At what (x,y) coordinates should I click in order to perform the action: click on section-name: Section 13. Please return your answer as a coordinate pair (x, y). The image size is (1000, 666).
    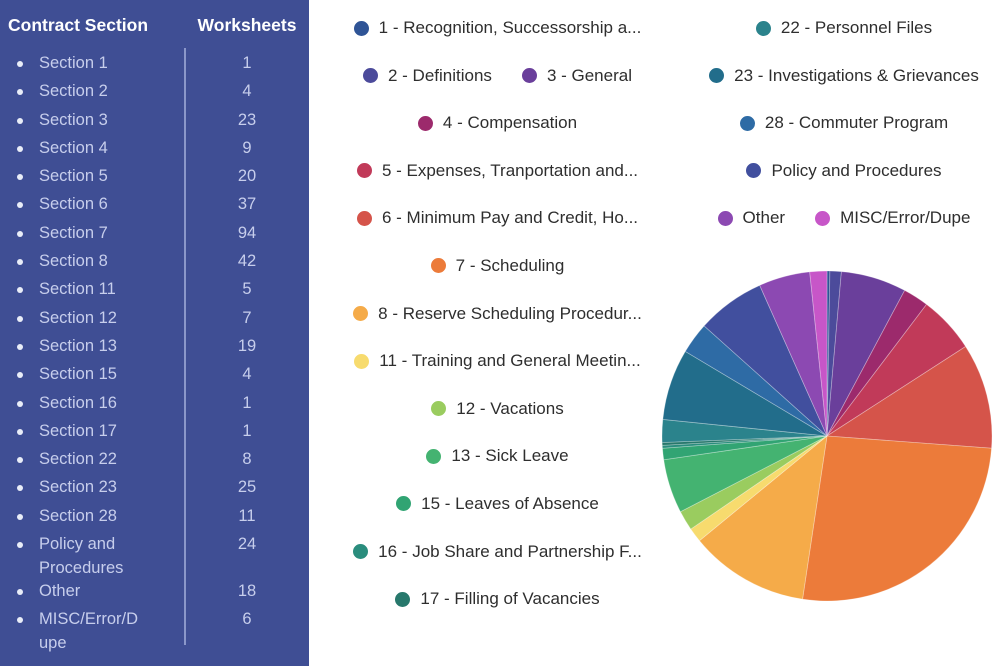
    Looking at the image, I should click on (78, 345).